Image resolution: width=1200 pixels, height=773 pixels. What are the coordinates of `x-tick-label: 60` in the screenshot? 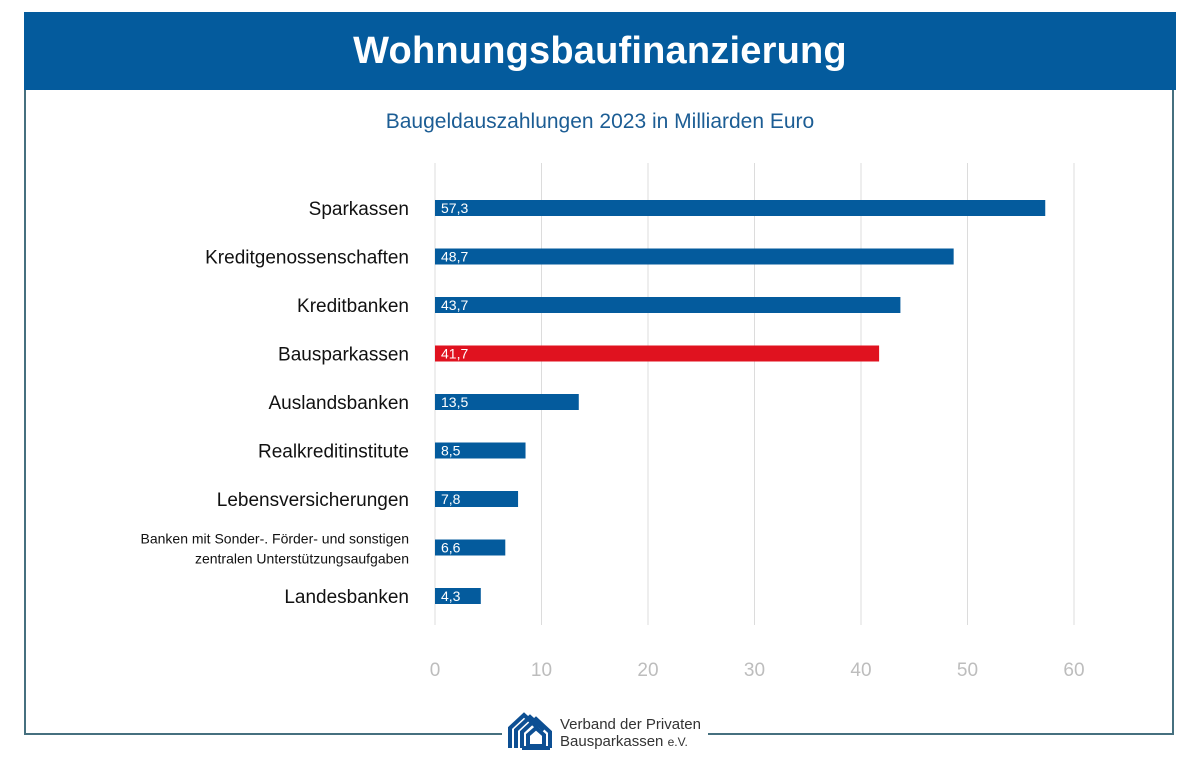 It's located at (1073, 670).